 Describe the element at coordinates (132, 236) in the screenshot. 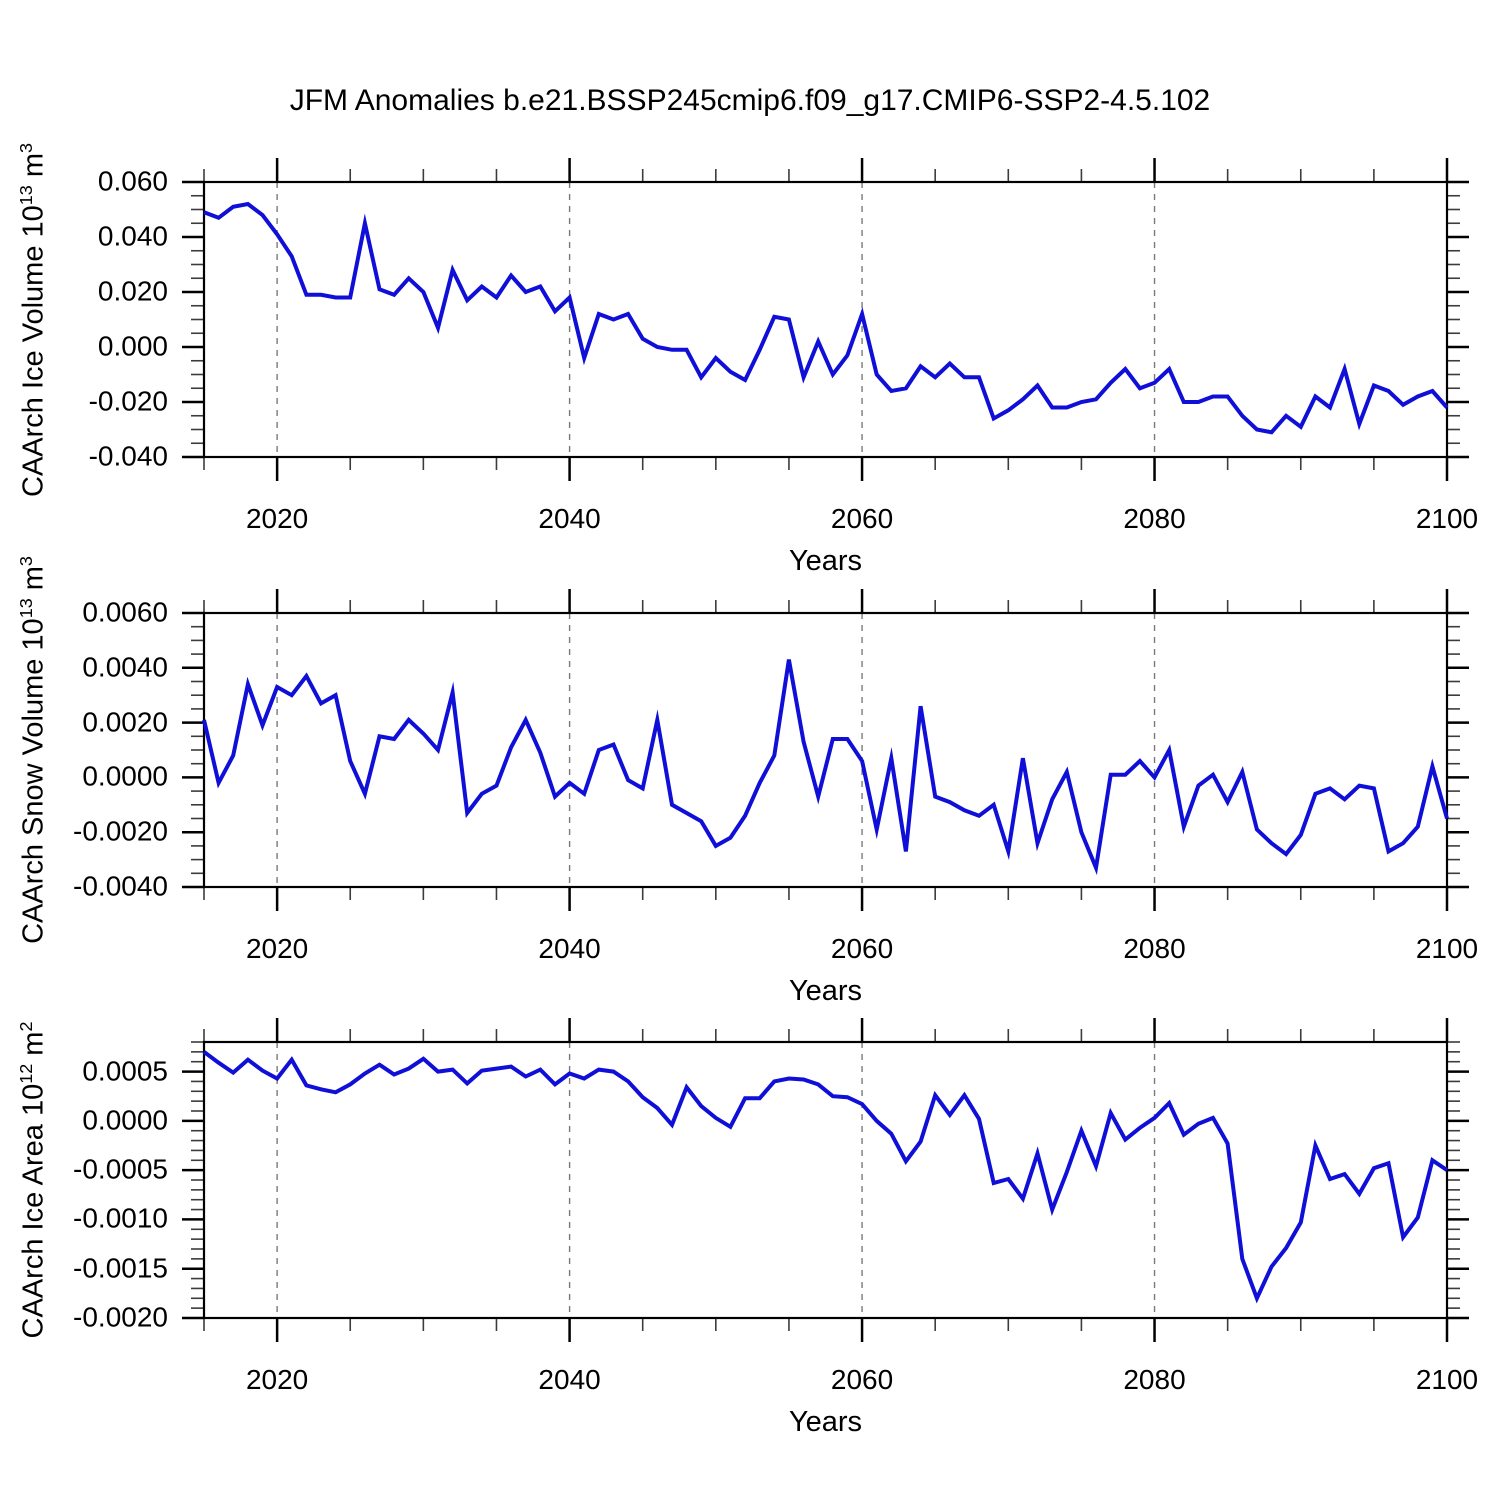

I see `y-tick-label: 0.040` at that location.